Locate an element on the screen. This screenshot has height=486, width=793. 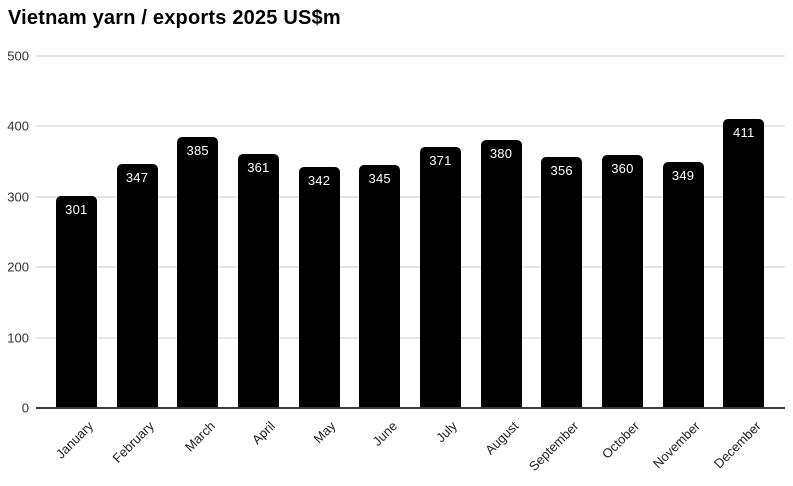
y-tick-label-200: 200 is located at coordinates (18, 267).